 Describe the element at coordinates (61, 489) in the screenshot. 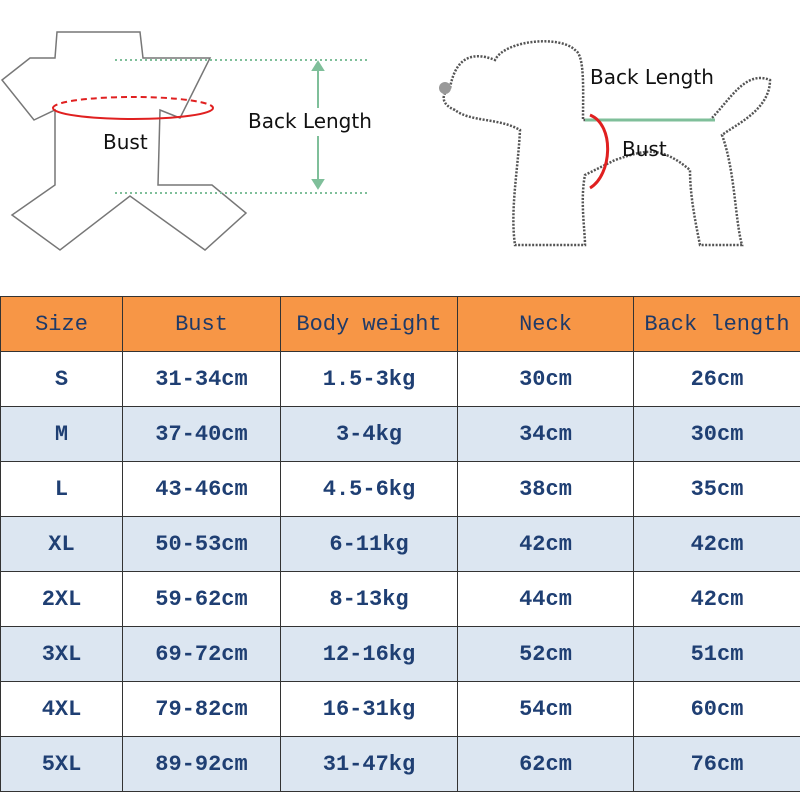

I see `table-cell: L` at that location.